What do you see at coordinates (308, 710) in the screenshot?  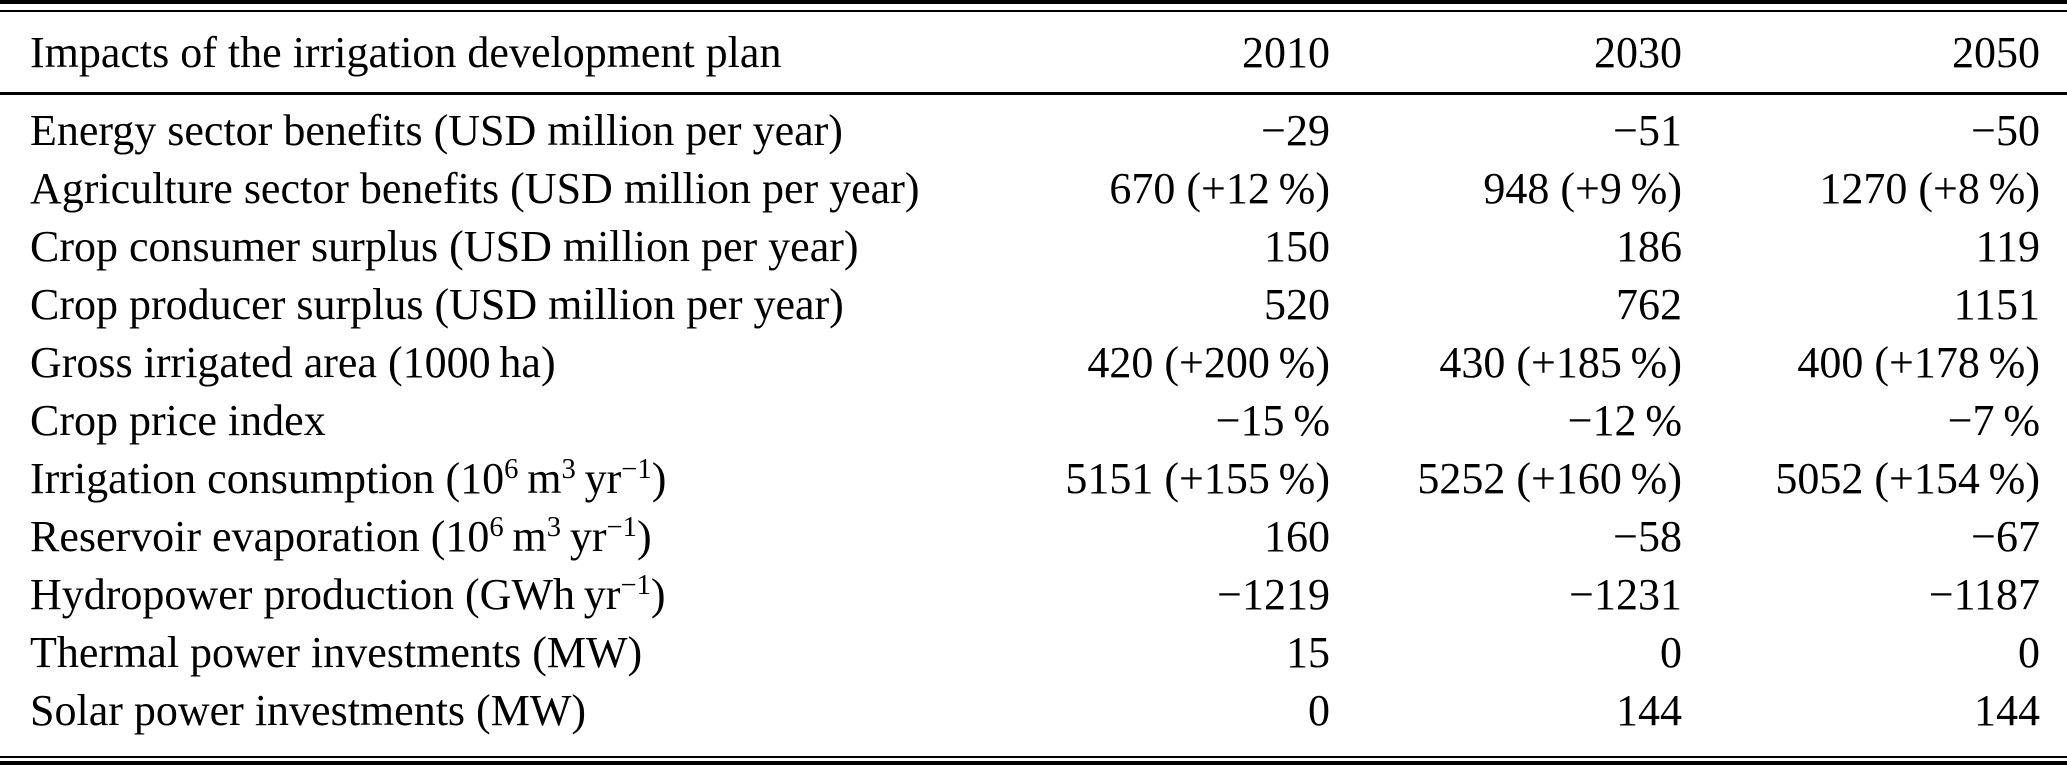 I see `row-label: Solar power investments (MW)` at bounding box center [308, 710].